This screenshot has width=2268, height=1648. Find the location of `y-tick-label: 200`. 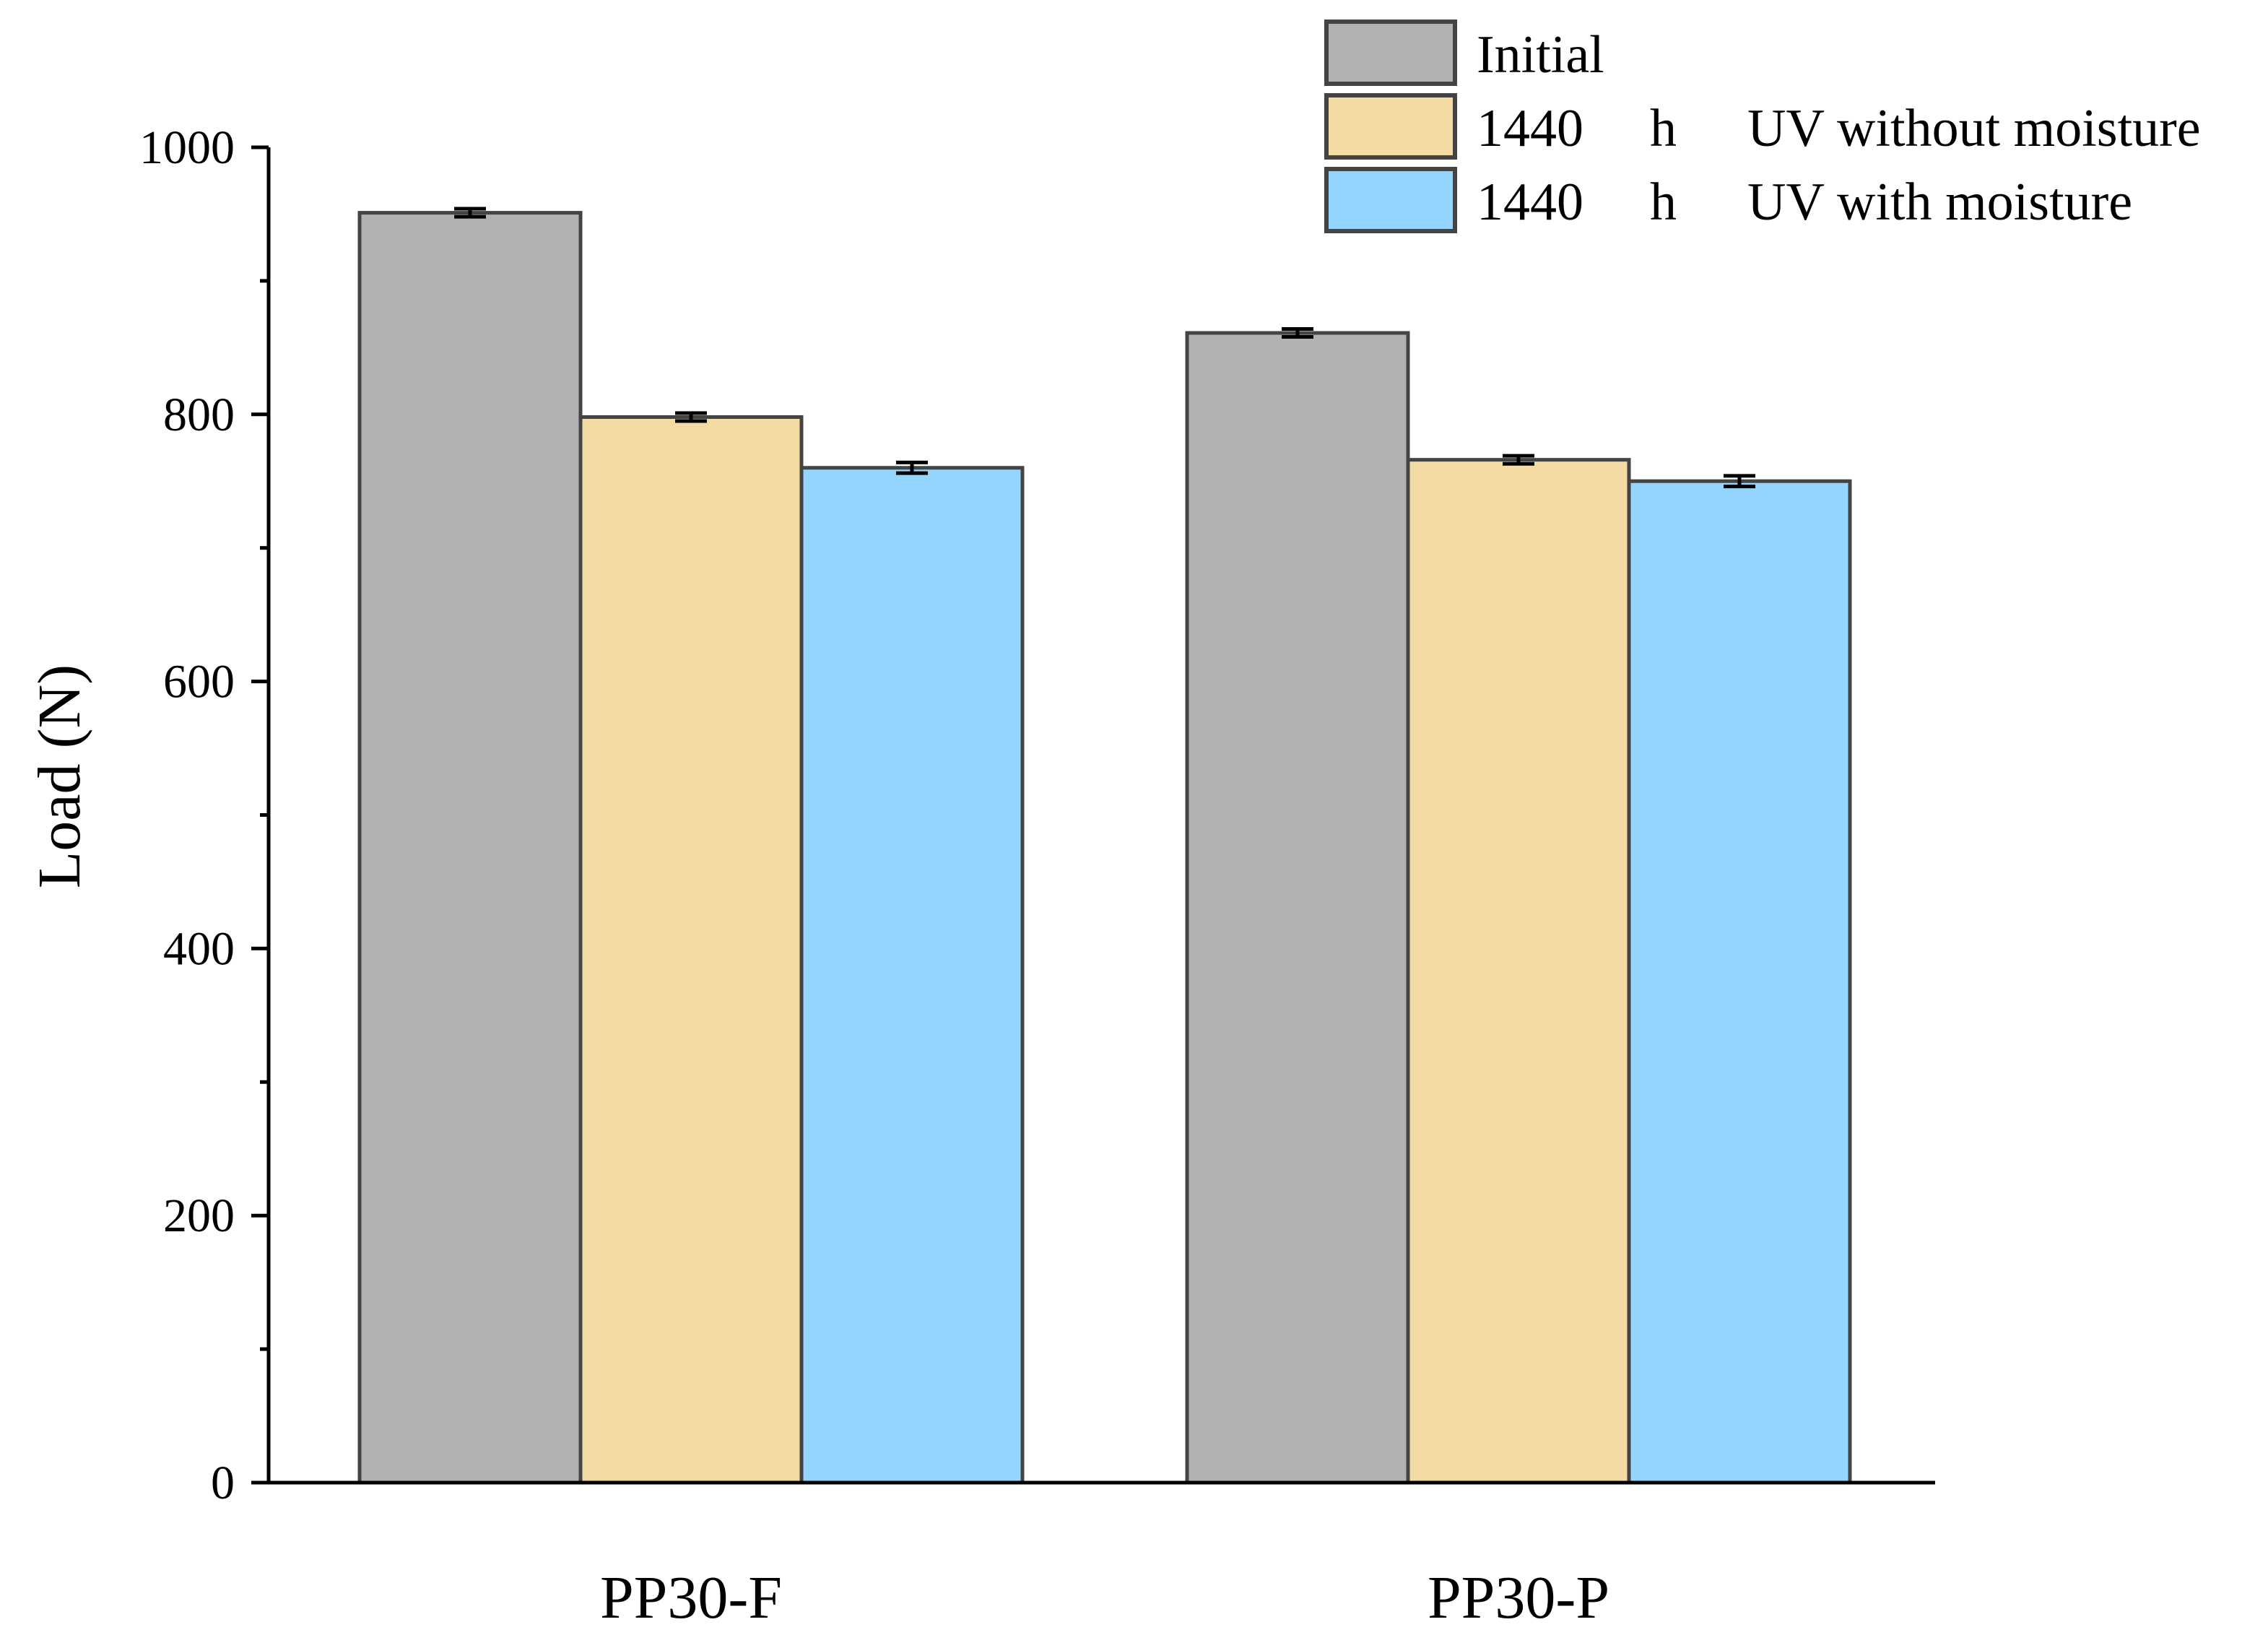

y-tick-label: 200 is located at coordinates (199, 1215).